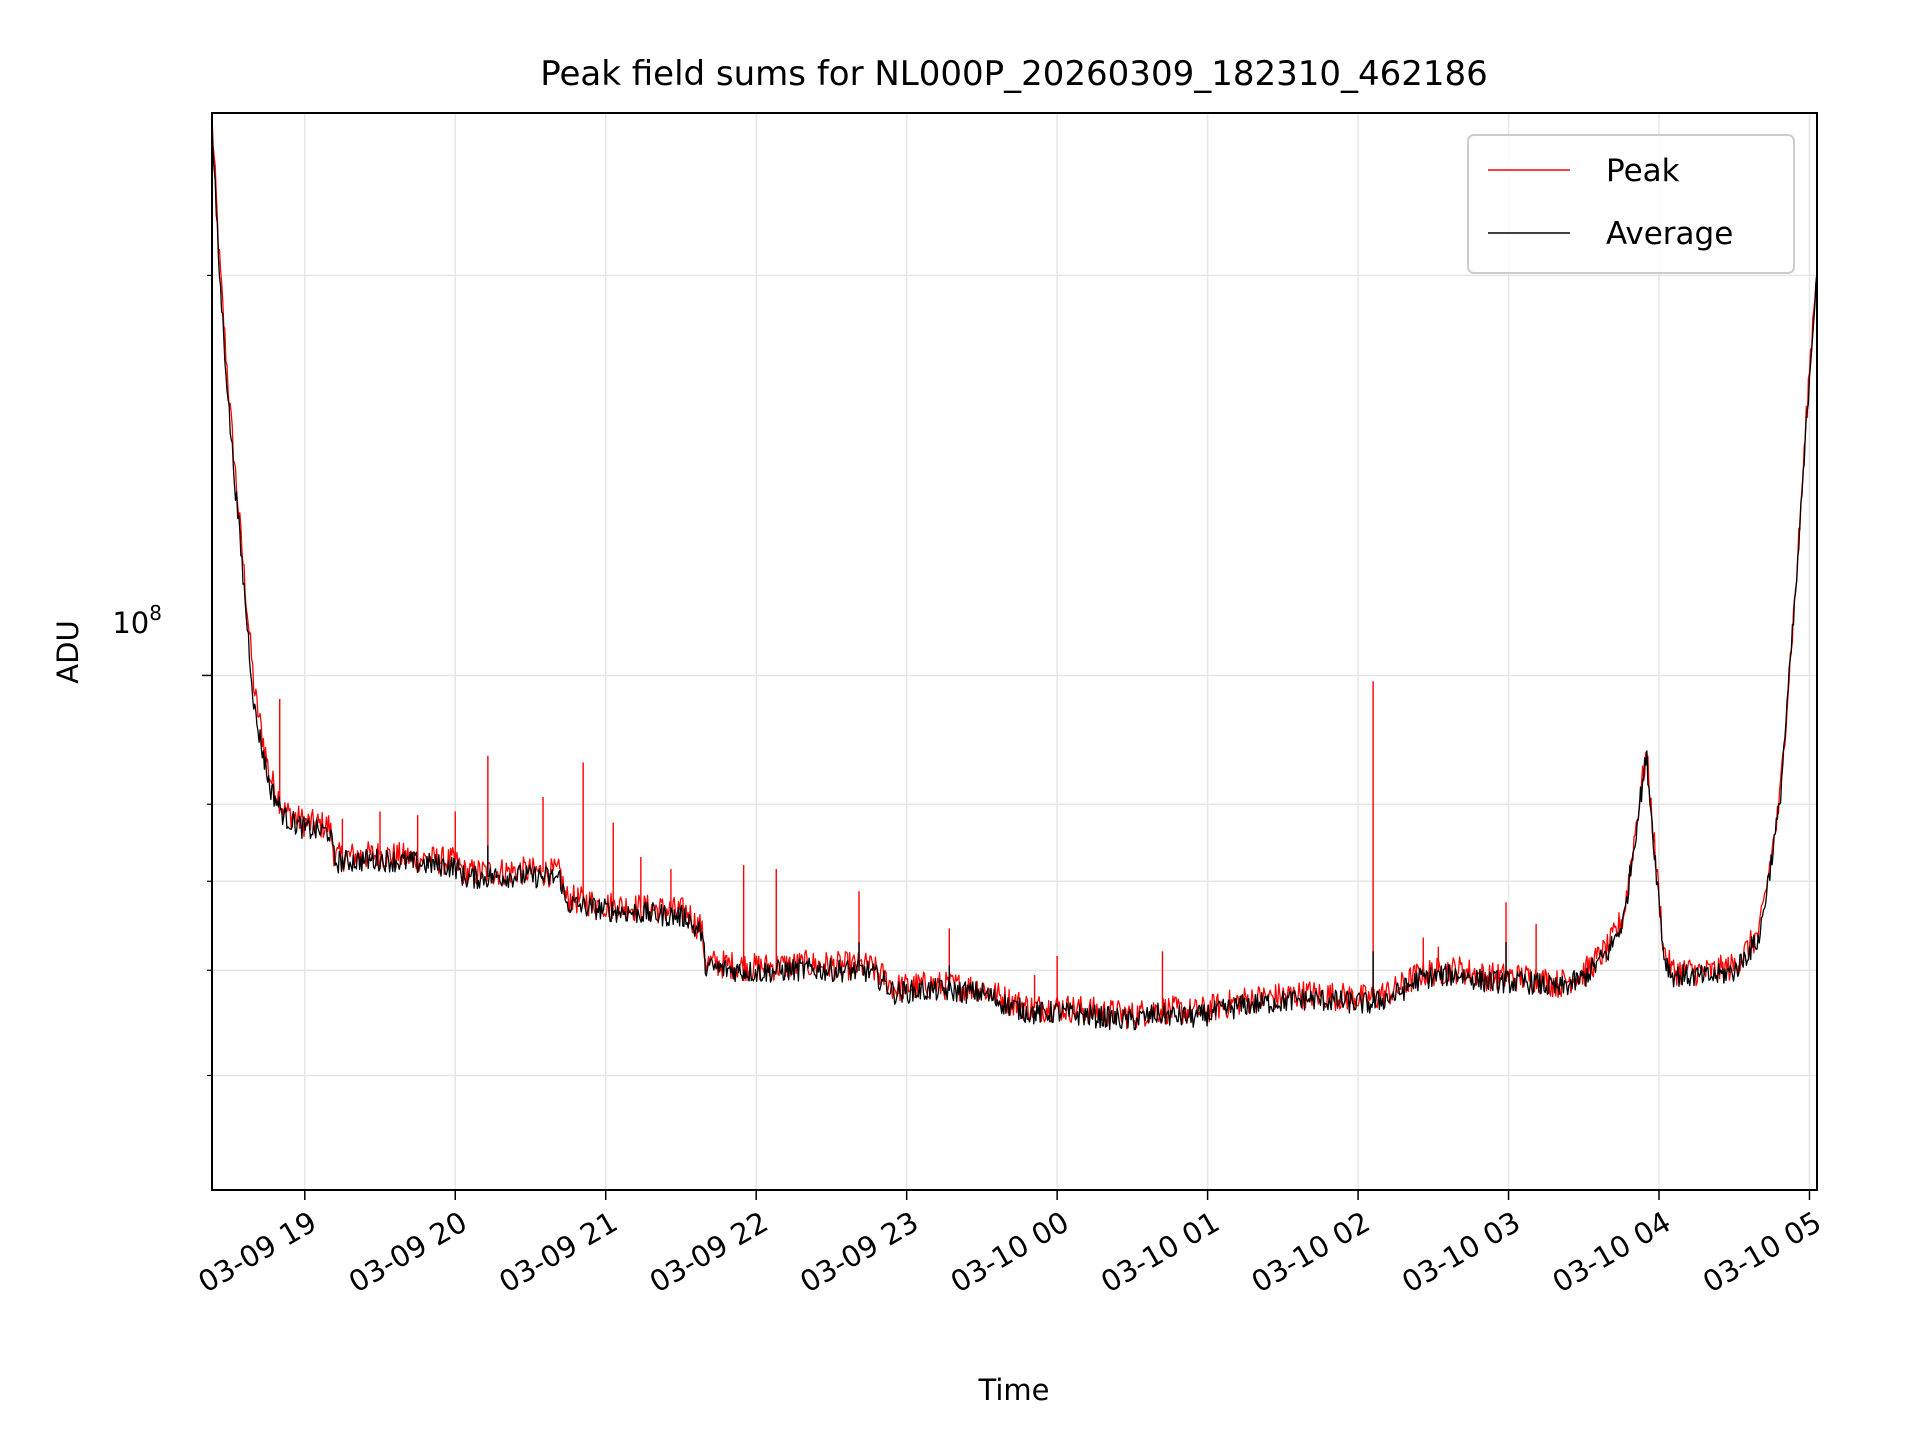 The height and width of the screenshot is (1444, 1920). Describe the element at coordinates (68, 651) in the screenshot. I see `y-axis-label: ADU` at that location.